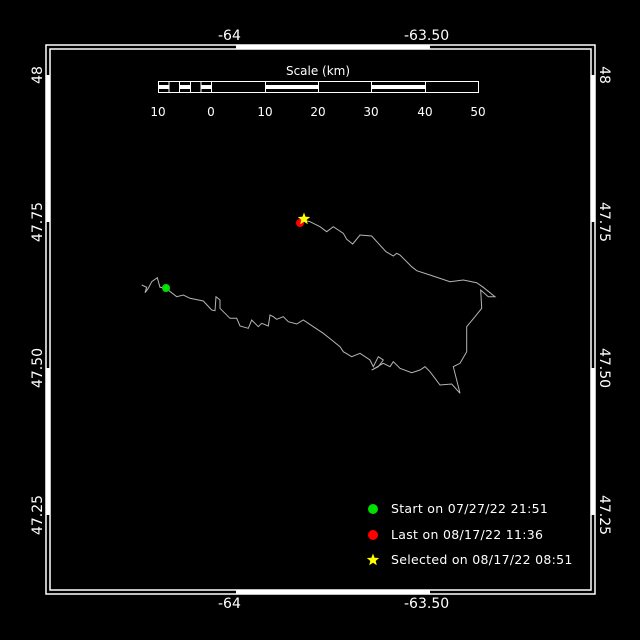 The image size is (640, 640). Describe the element at coordinates (478, 112) in the screenshot. I see `scale-tick: 50` at that location.